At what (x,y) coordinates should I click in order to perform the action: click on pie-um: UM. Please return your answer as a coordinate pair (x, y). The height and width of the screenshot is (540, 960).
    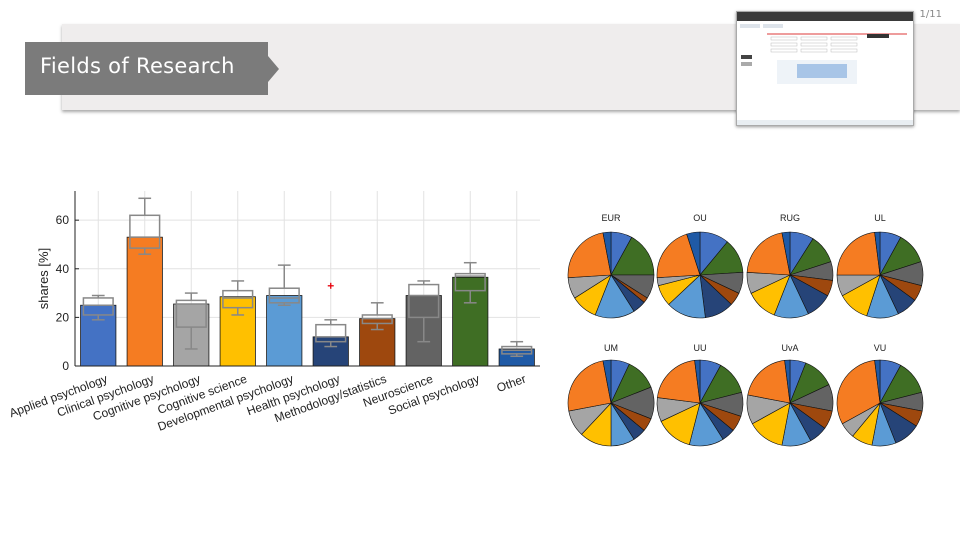
    Looking at the image, I should click on (611, 395).